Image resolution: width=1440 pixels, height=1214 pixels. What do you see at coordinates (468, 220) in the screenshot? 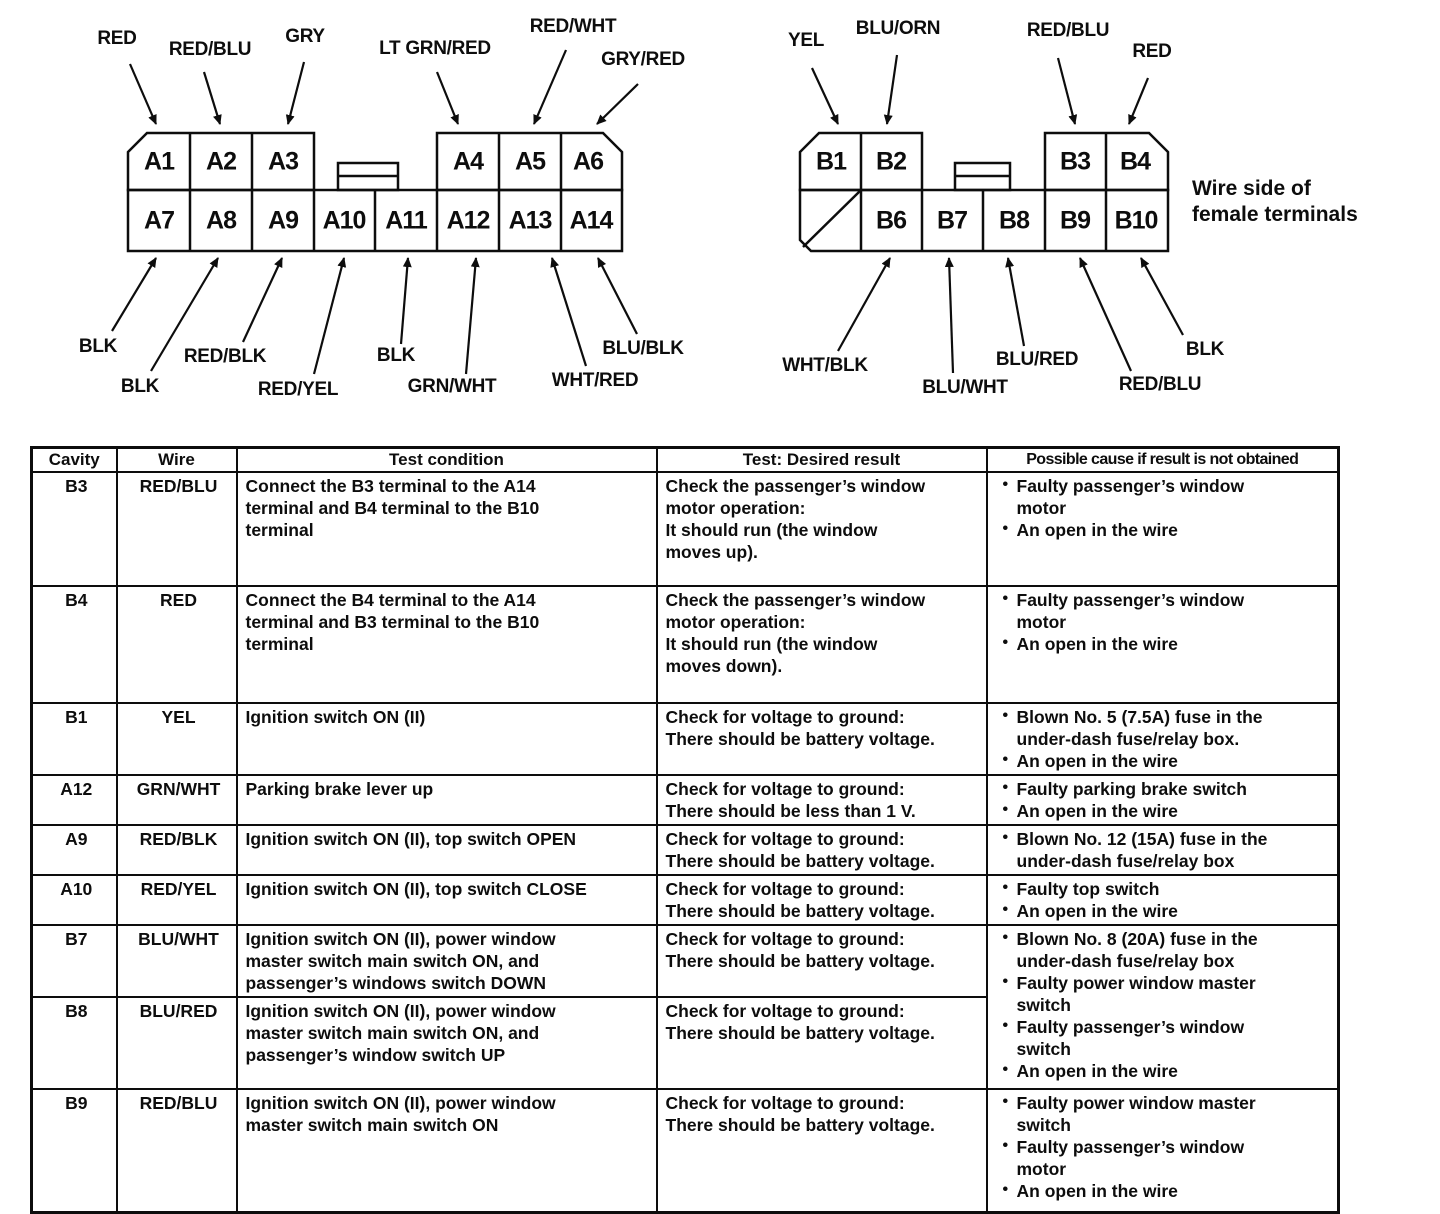
I see `pin-a12: A12` at bounding box center [468, 220].